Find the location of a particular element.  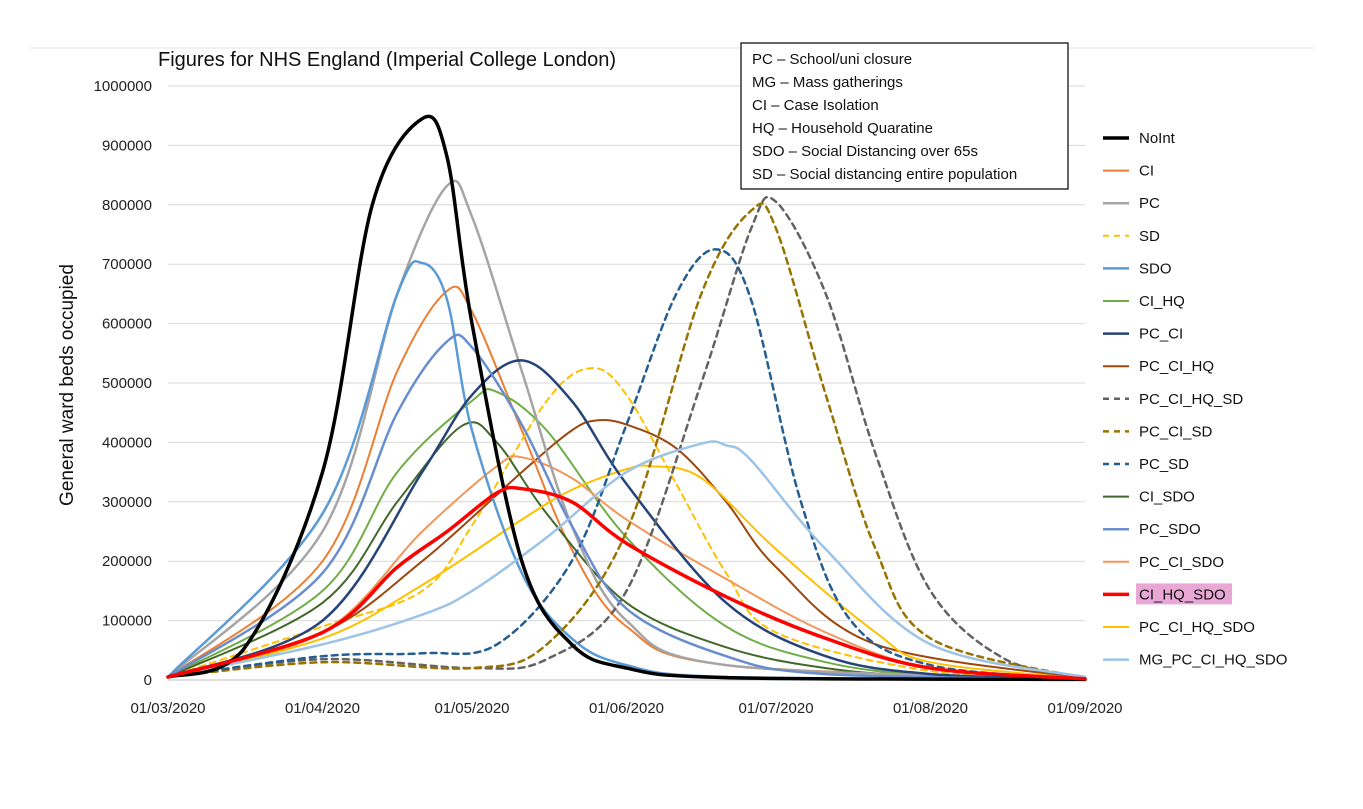

y-tick-label: 600000 is located at coordinates (127, 324).